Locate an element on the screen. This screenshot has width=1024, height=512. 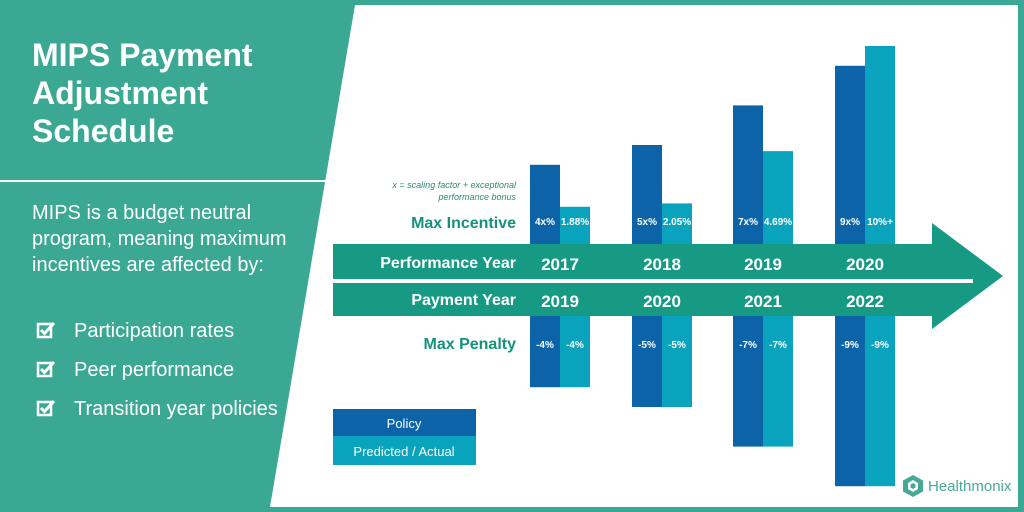
list-item: Peer performance is located at coordinates (186, 370).